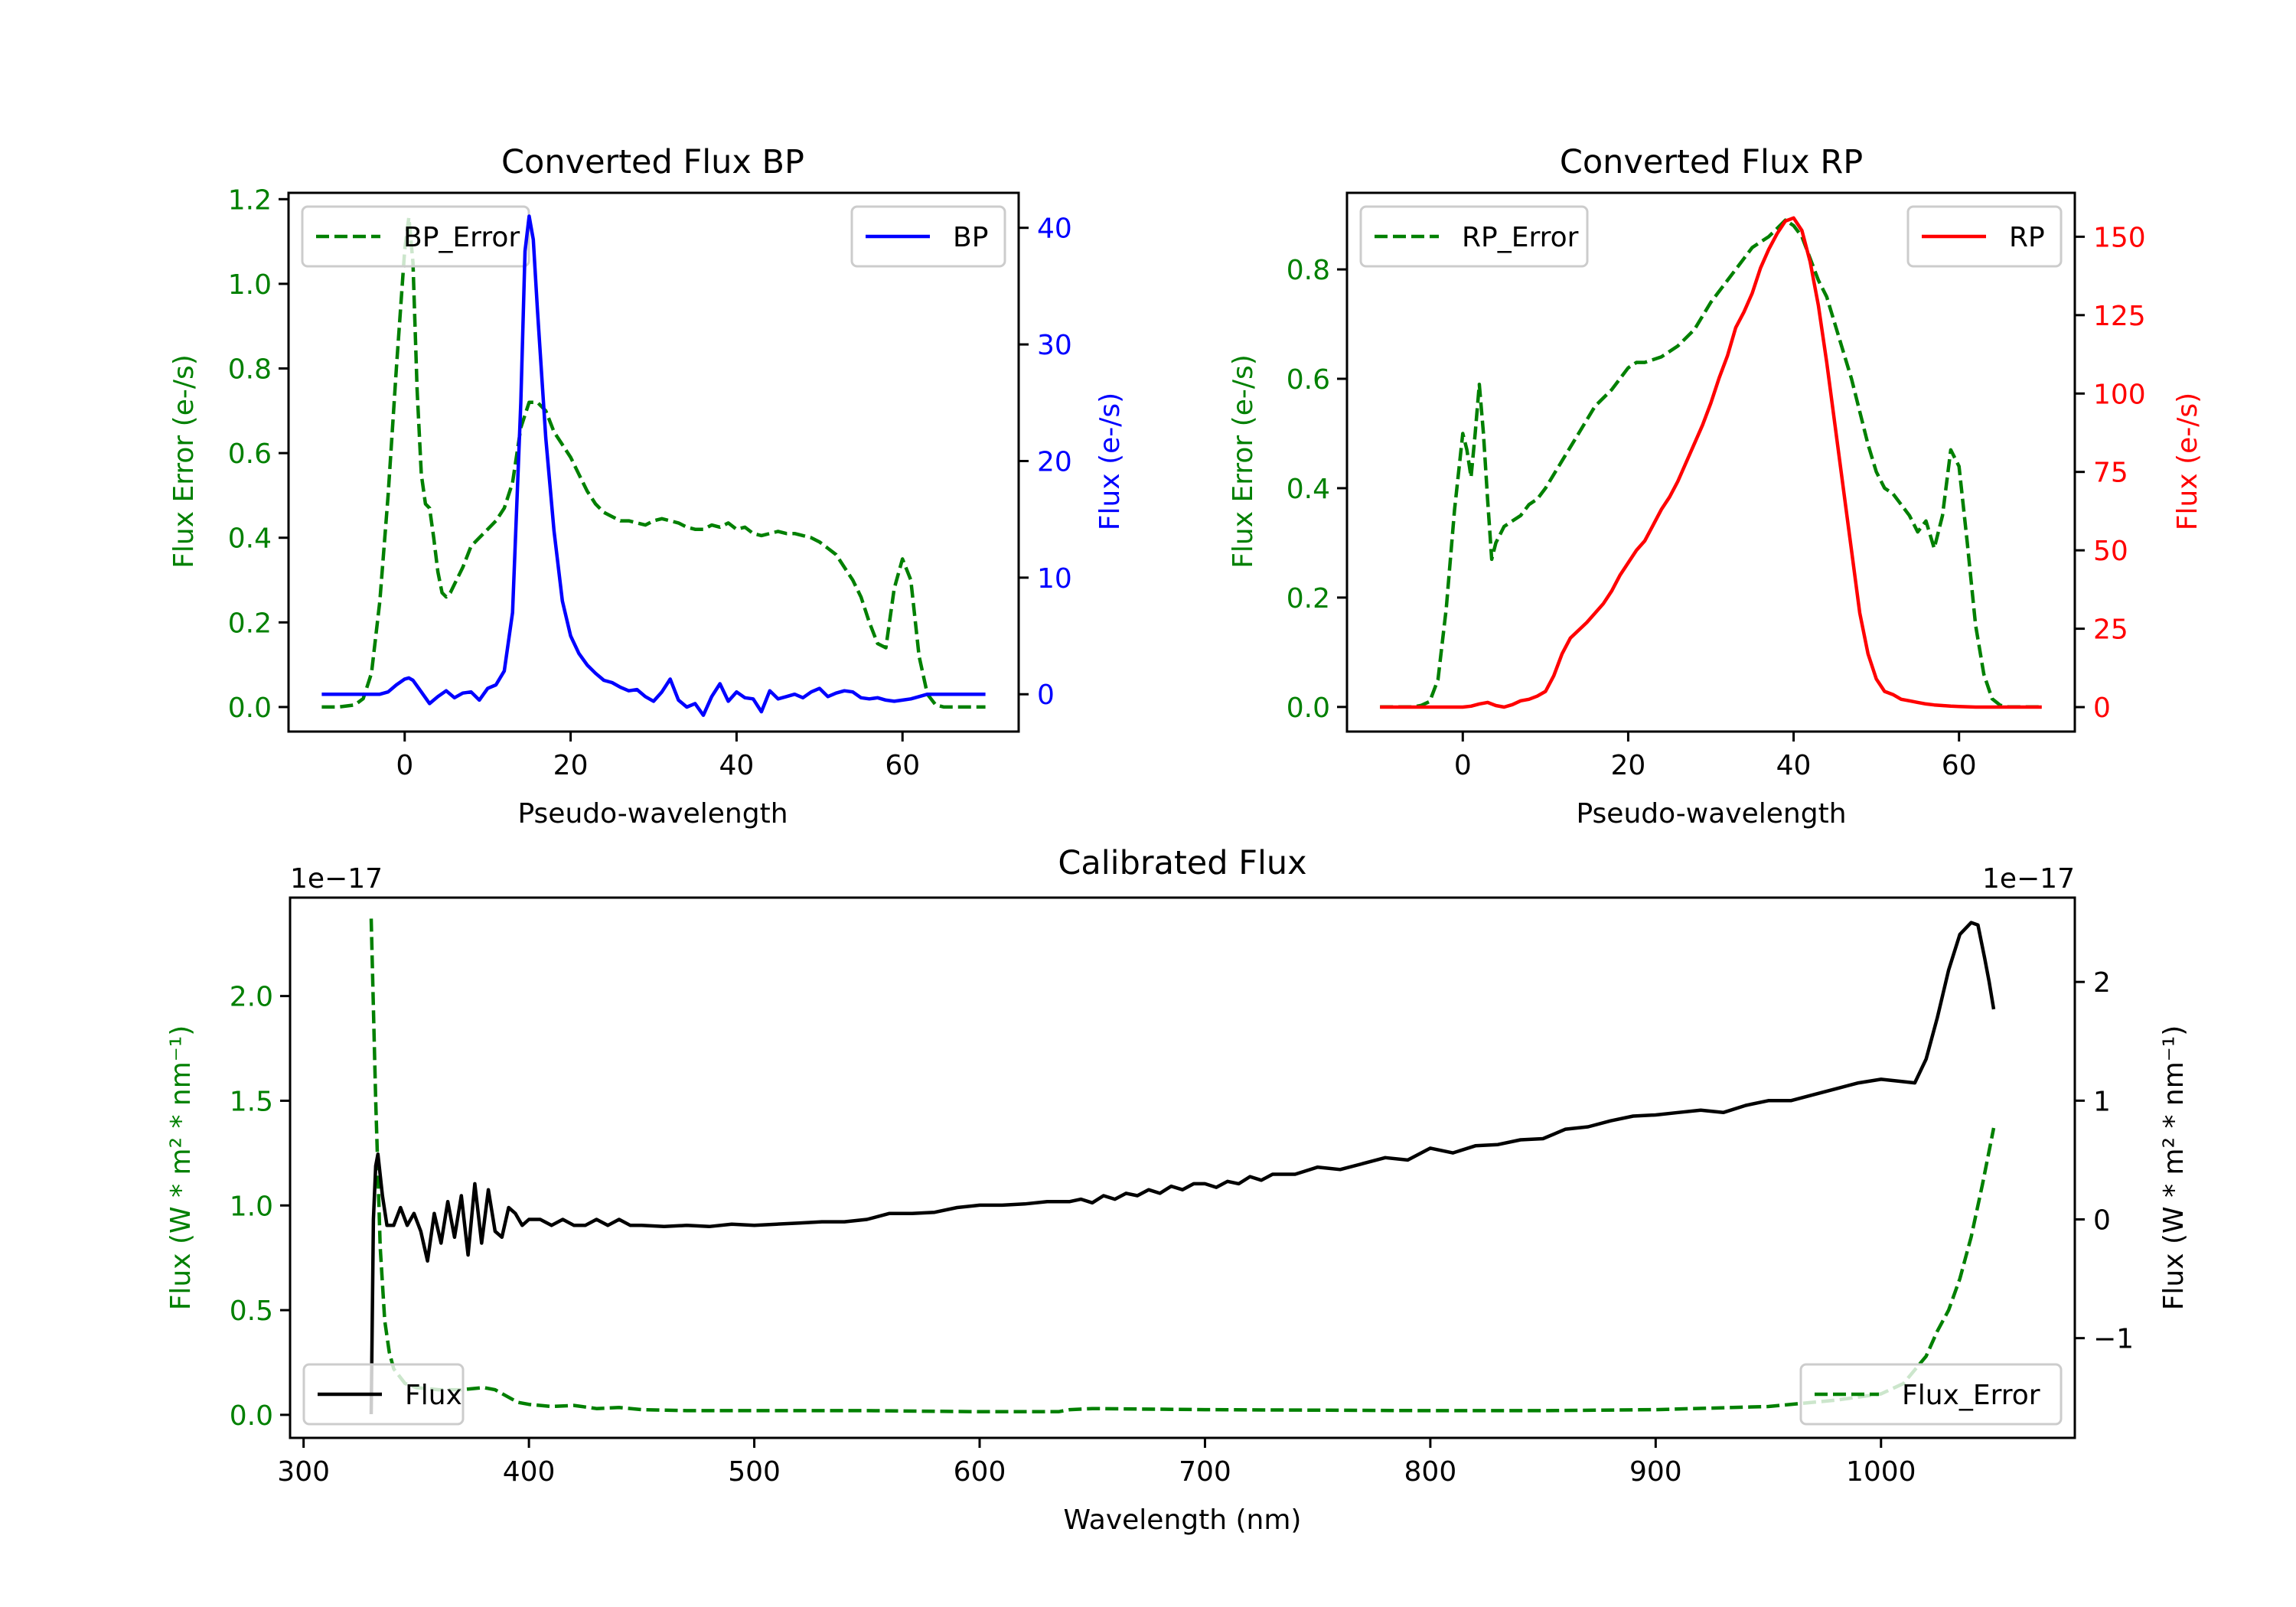  I want to click on chart-calibrated-right-ylabel: Flux (W * m² * nm⁻¹), so click(2174, 1168).